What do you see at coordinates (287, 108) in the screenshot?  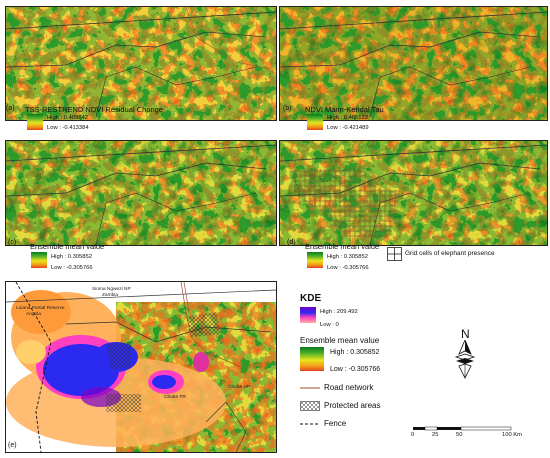 I see `panel-label-b: (b)` at bounding box center [287, 108].